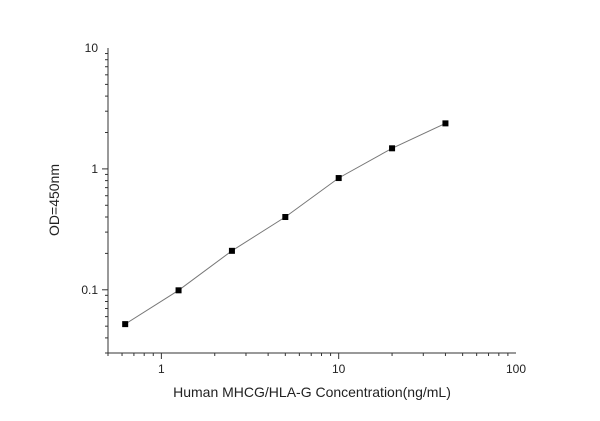 Image resolution: width=600 pixels, height=421 pixels. What do you see at coordinates (312, 392) in the screenshot?
I see `x-axis-title: Human MHCG/HLA-G Concentration(ng/mL)` at bounding box center [312, 392].